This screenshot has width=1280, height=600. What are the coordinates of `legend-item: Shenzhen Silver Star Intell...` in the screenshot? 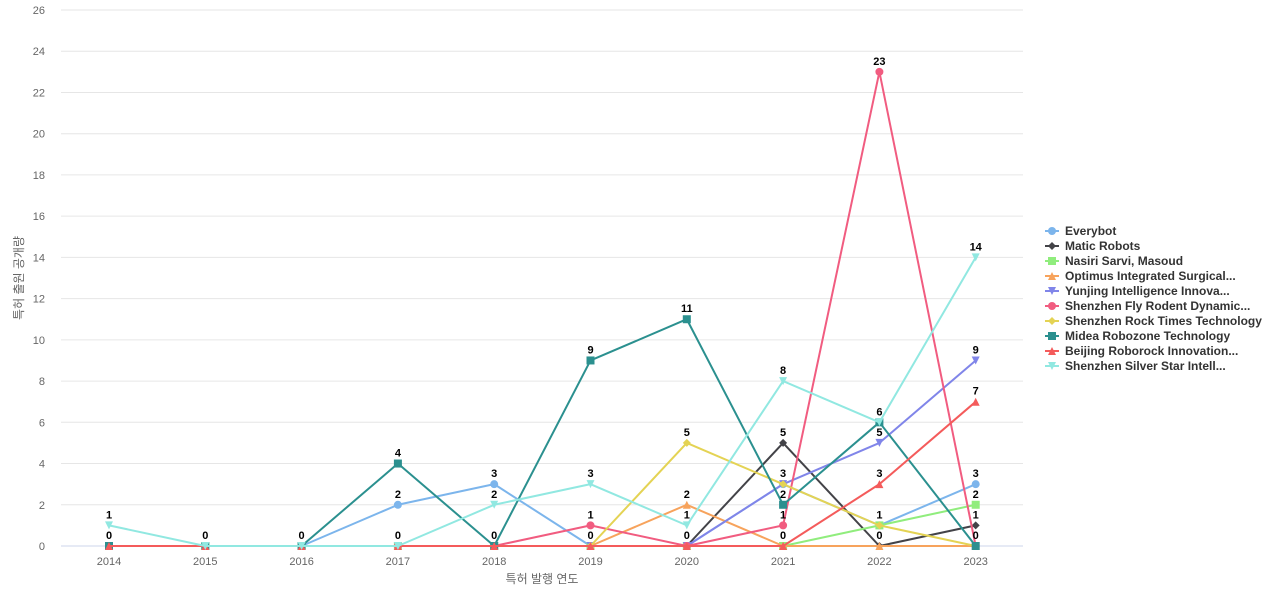 It's located at (1135, 366).